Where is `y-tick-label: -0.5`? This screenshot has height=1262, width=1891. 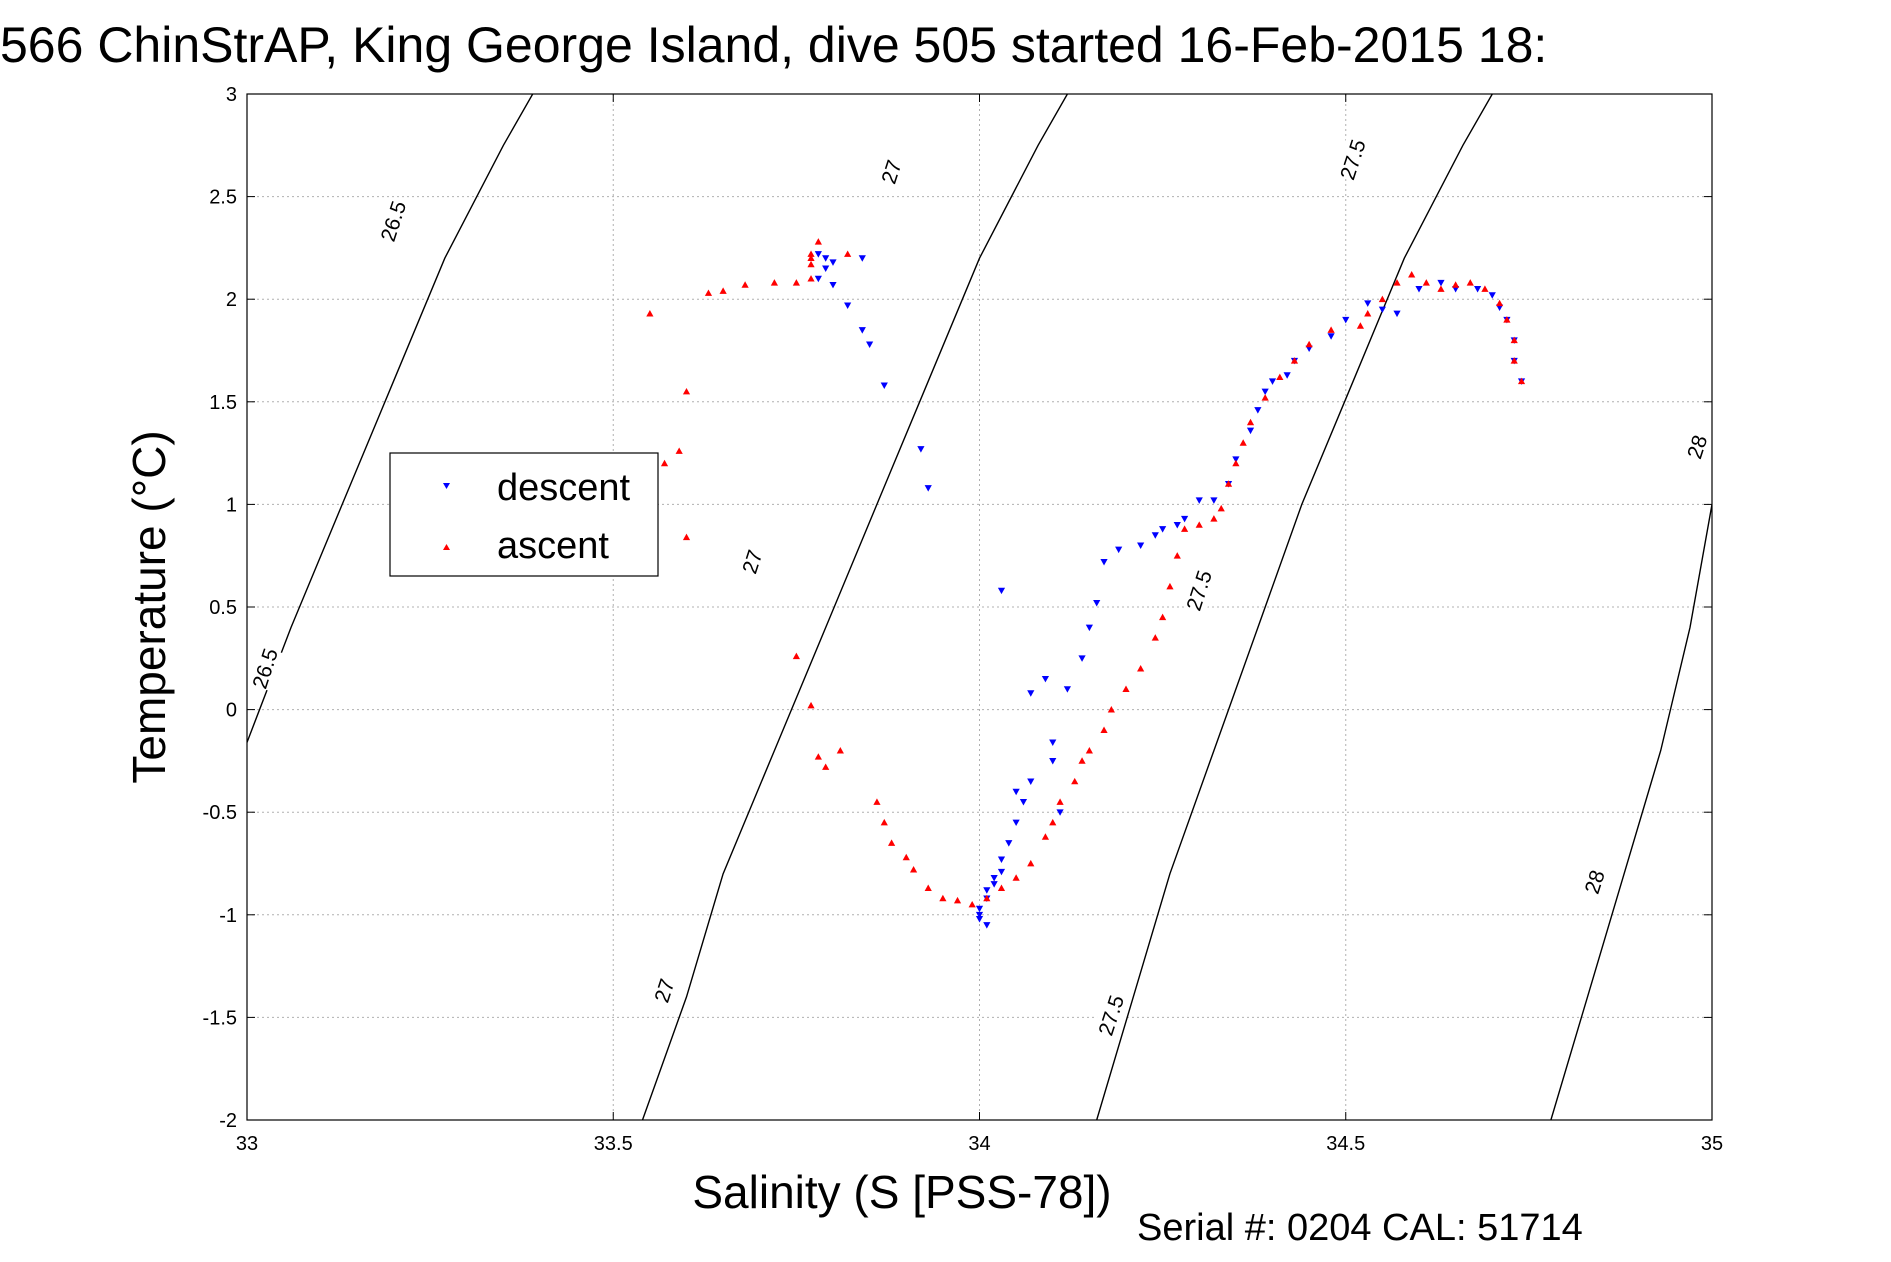 y-tick-label: -0.5 is located at coordinates (220, 813).